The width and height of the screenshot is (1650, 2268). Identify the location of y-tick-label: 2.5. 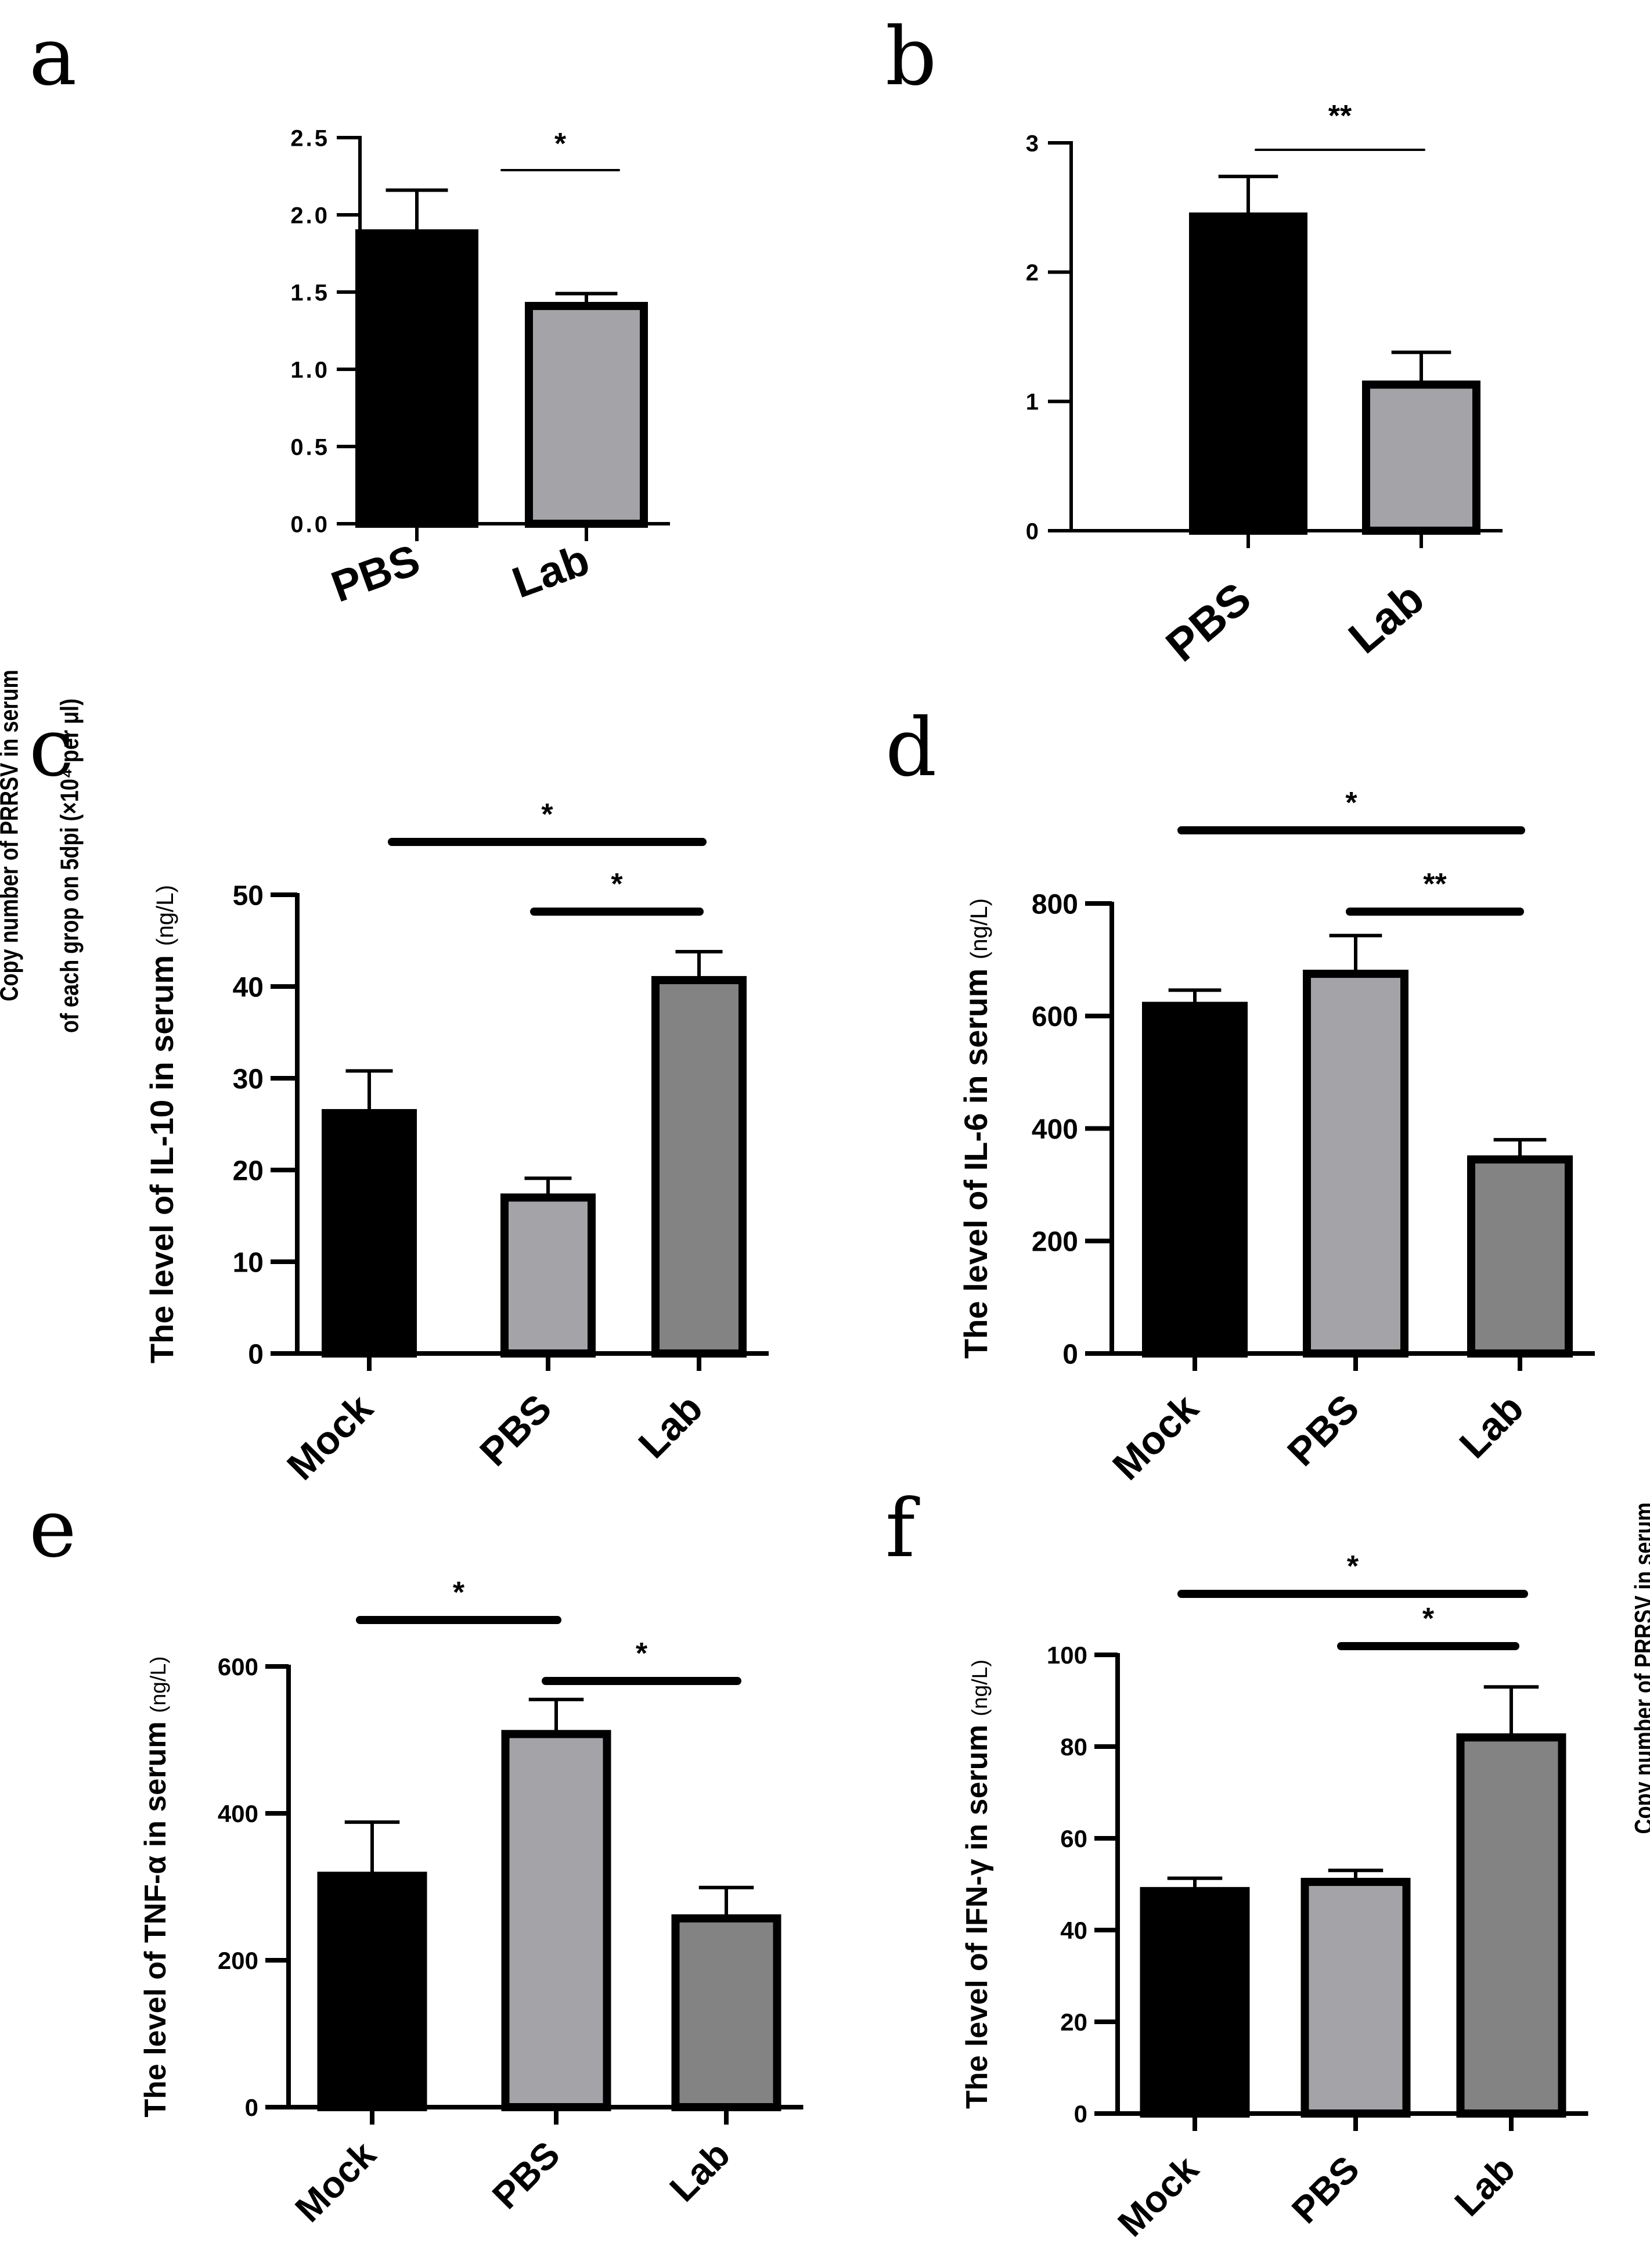
(310, 138).